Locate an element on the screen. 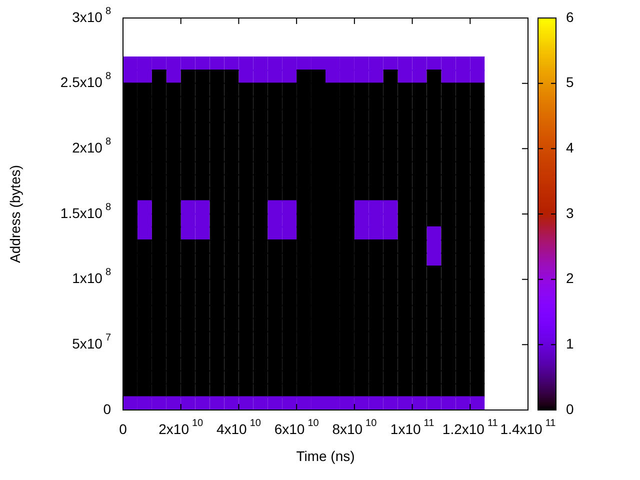 Image resolution: width=640 pixels, height=480 pixels. x-axis-title: Time (ns) is located at coordinates (325, 456).